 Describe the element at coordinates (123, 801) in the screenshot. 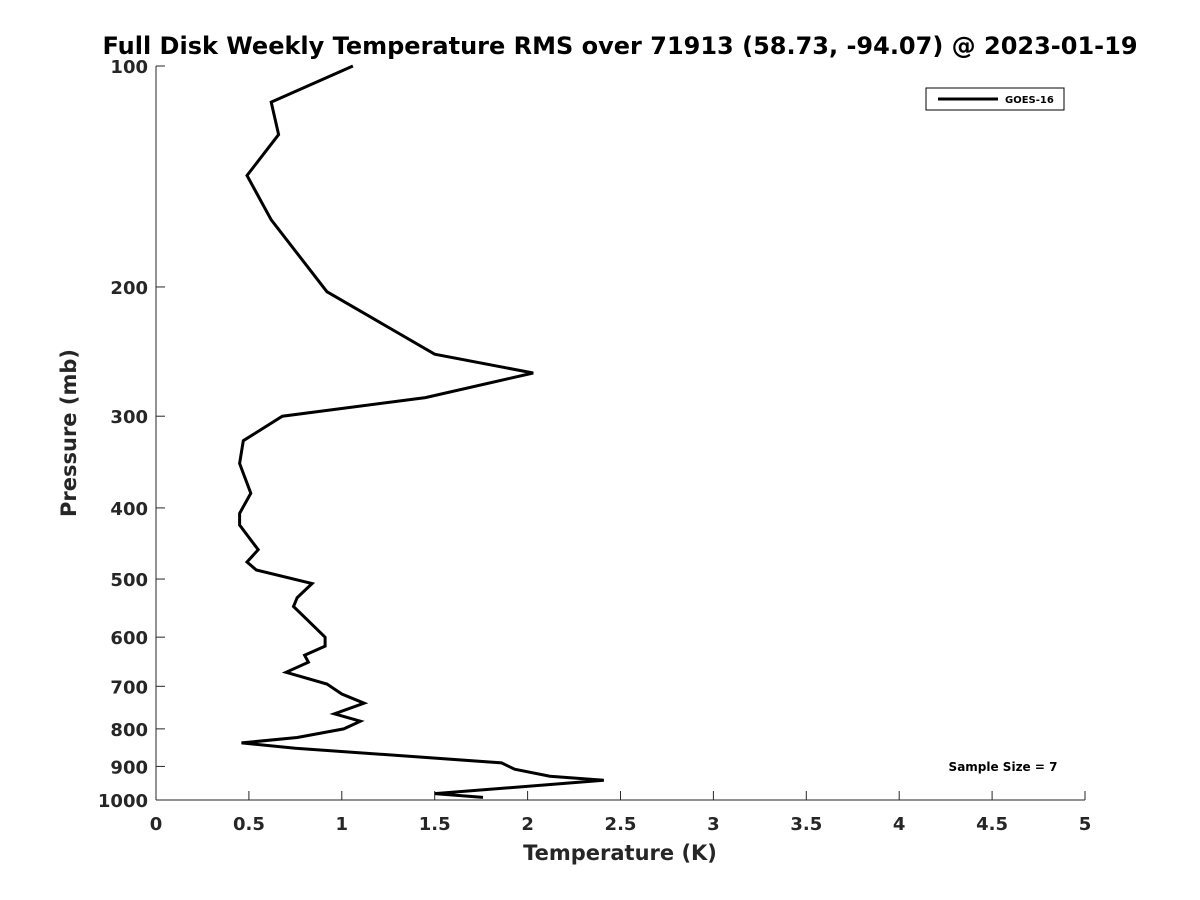

I see `y-tick-label: 1000` at that location.